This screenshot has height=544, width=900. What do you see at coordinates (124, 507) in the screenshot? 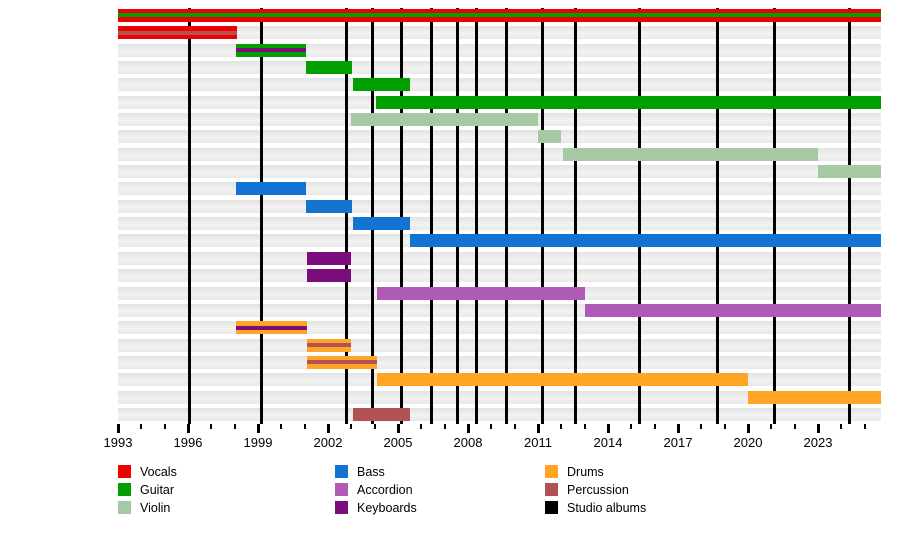
I see `legend-swatch-violin` at bounding box center [124, 507].